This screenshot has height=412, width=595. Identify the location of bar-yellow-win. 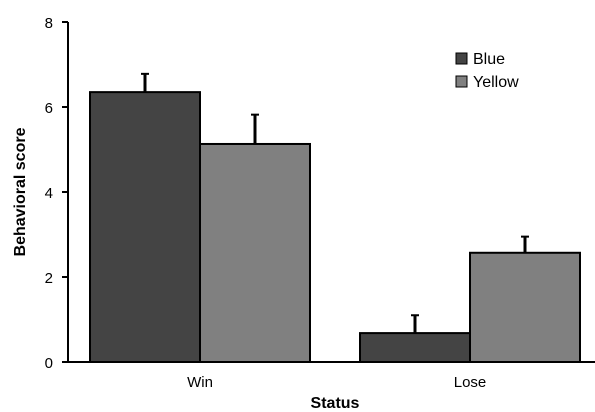
(255, 252).